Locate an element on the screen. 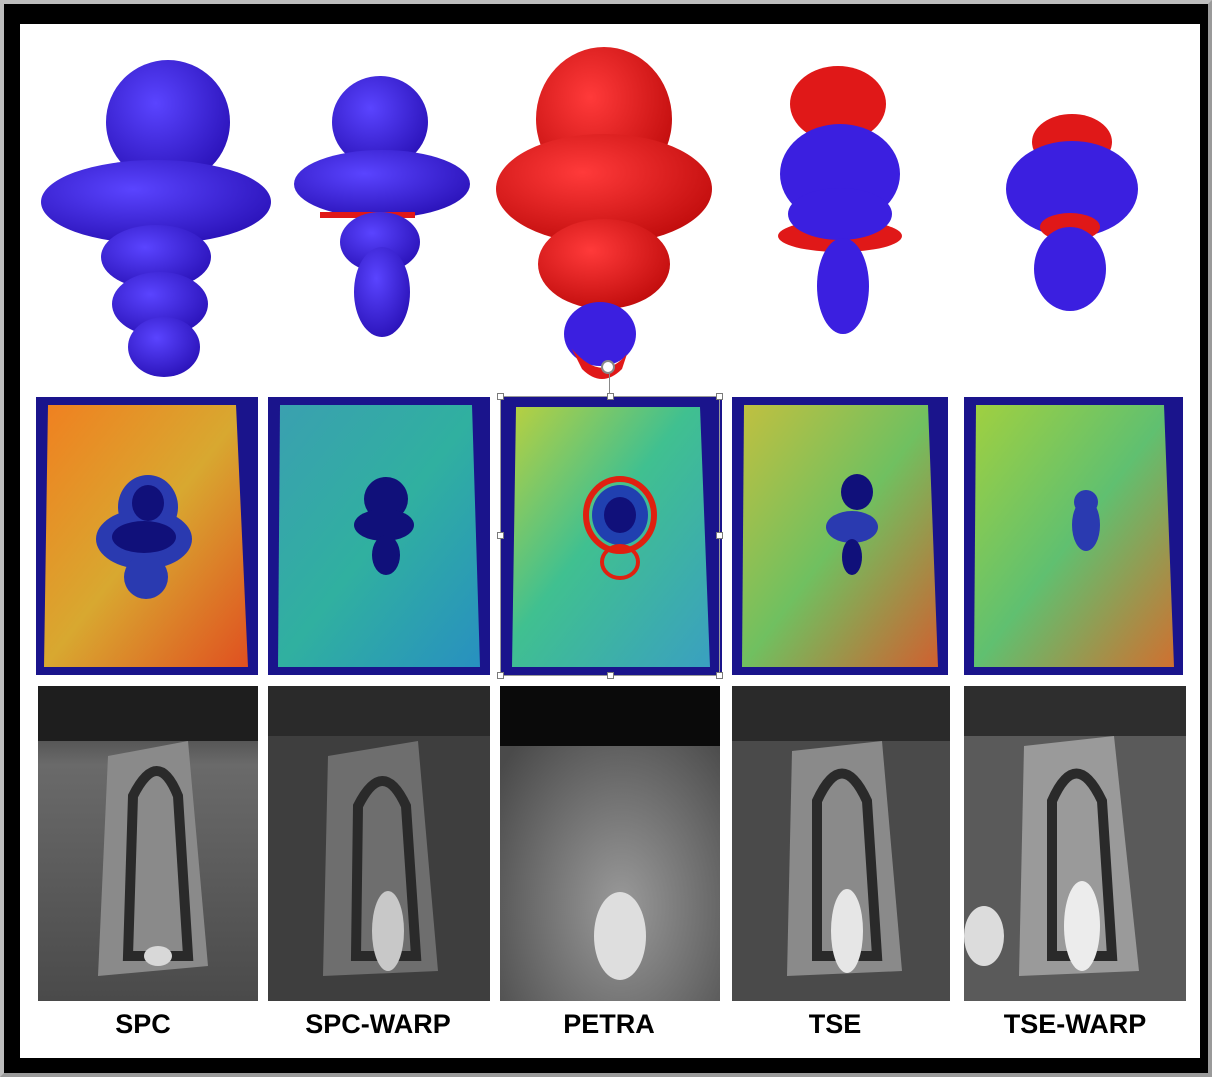 This screenshot has height=1077, width=1212. render-spc-warp is located at coordinates (382, 212).